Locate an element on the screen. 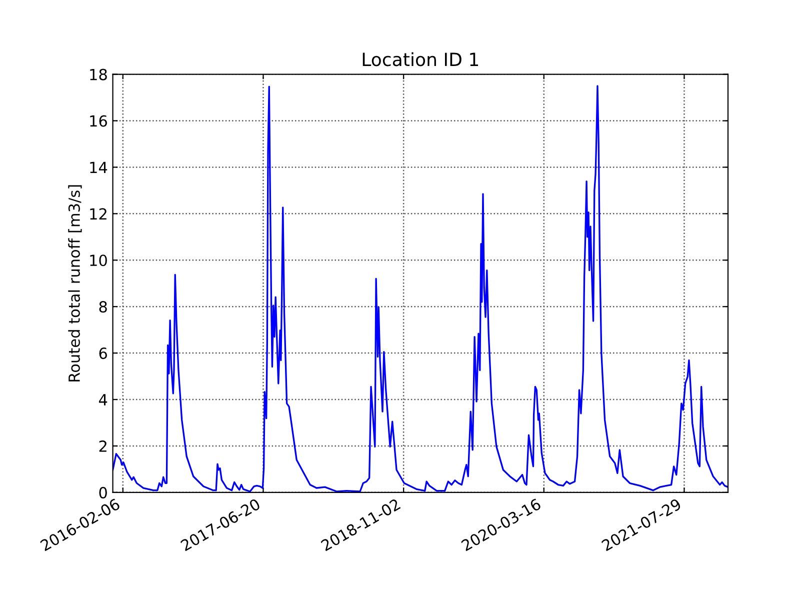 This screenshot has height=614, width=800. y-tick-label: 4 is located at coordinates (103, 400).